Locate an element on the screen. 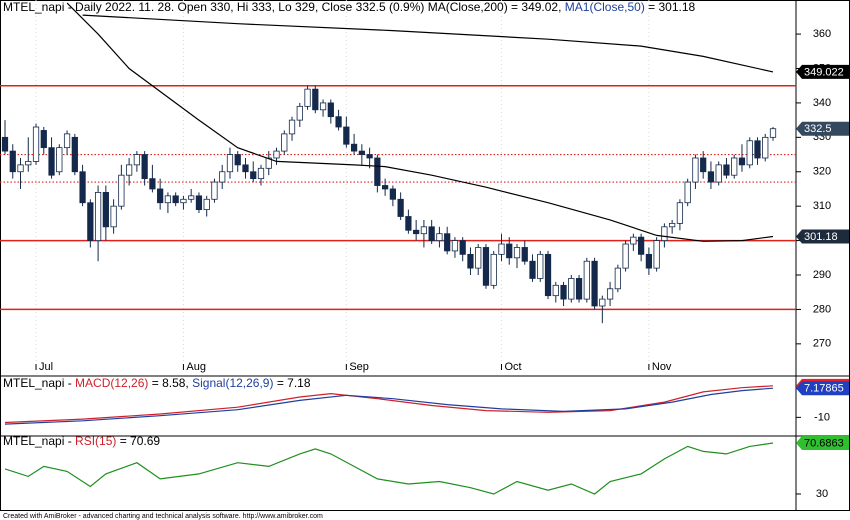  title-part: = 7.18 is located at coordinates (291, 383).